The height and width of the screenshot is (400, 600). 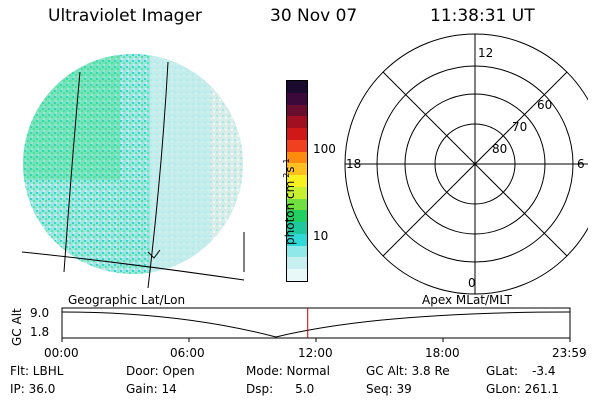 I want to click on mlat-label-70: 70, so click(x=520, y=127).